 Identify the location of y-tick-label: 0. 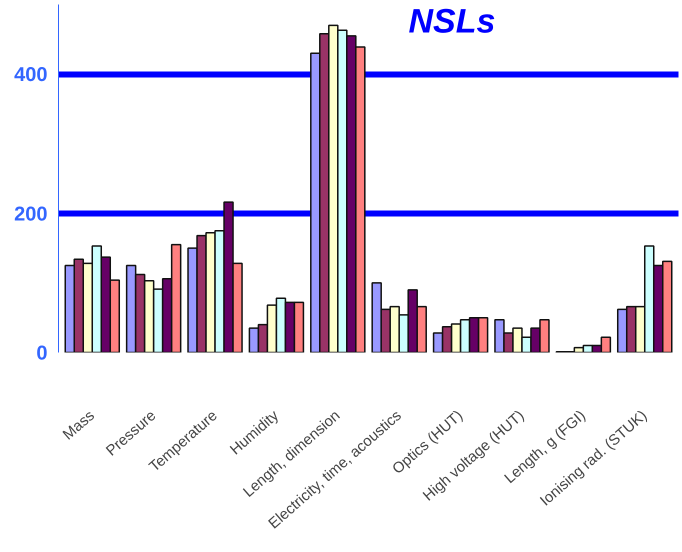
(42, 353).